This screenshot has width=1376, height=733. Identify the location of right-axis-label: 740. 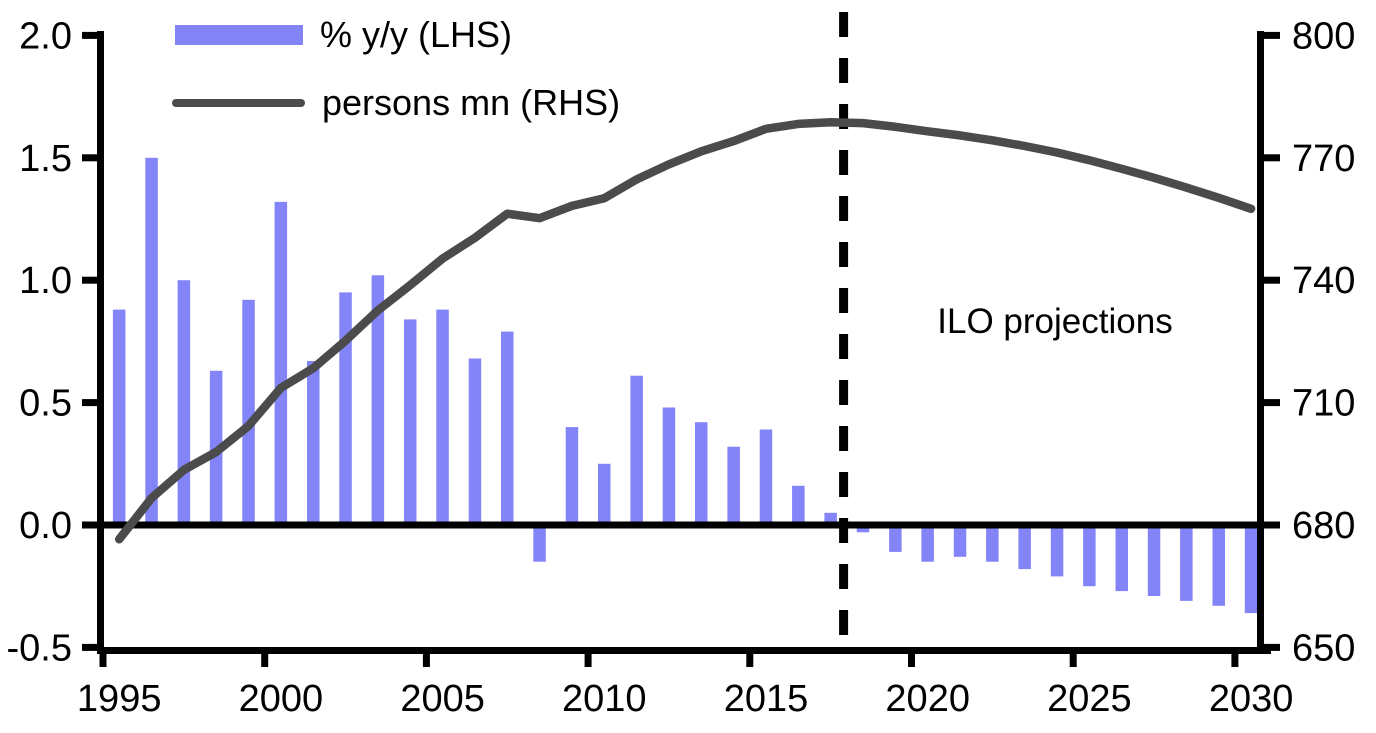
(1323, 281).